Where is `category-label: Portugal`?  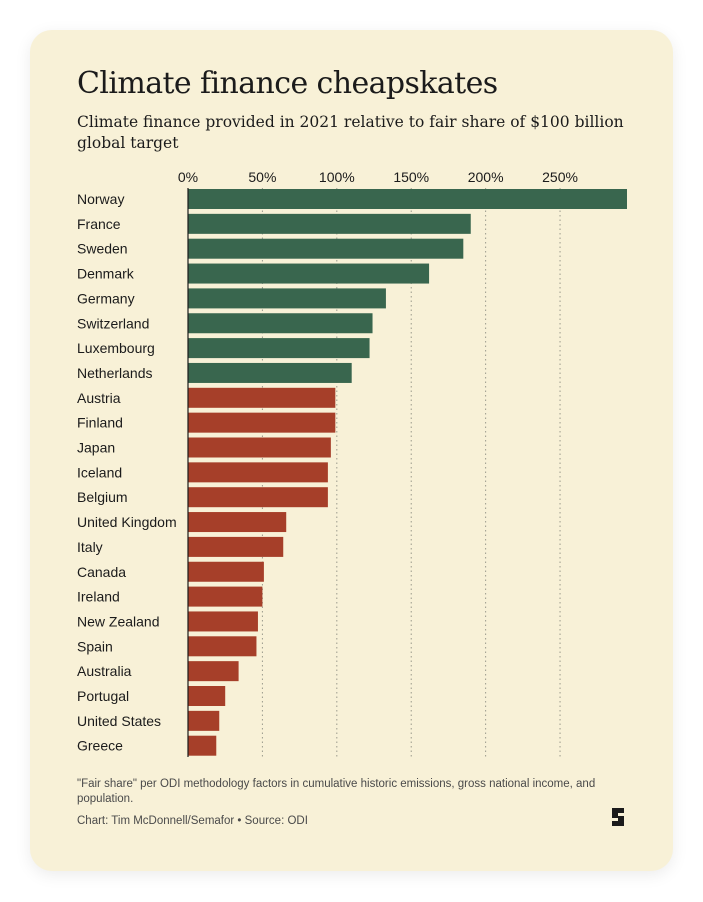 category-label: Portugal is located at coordinates (103, 696).